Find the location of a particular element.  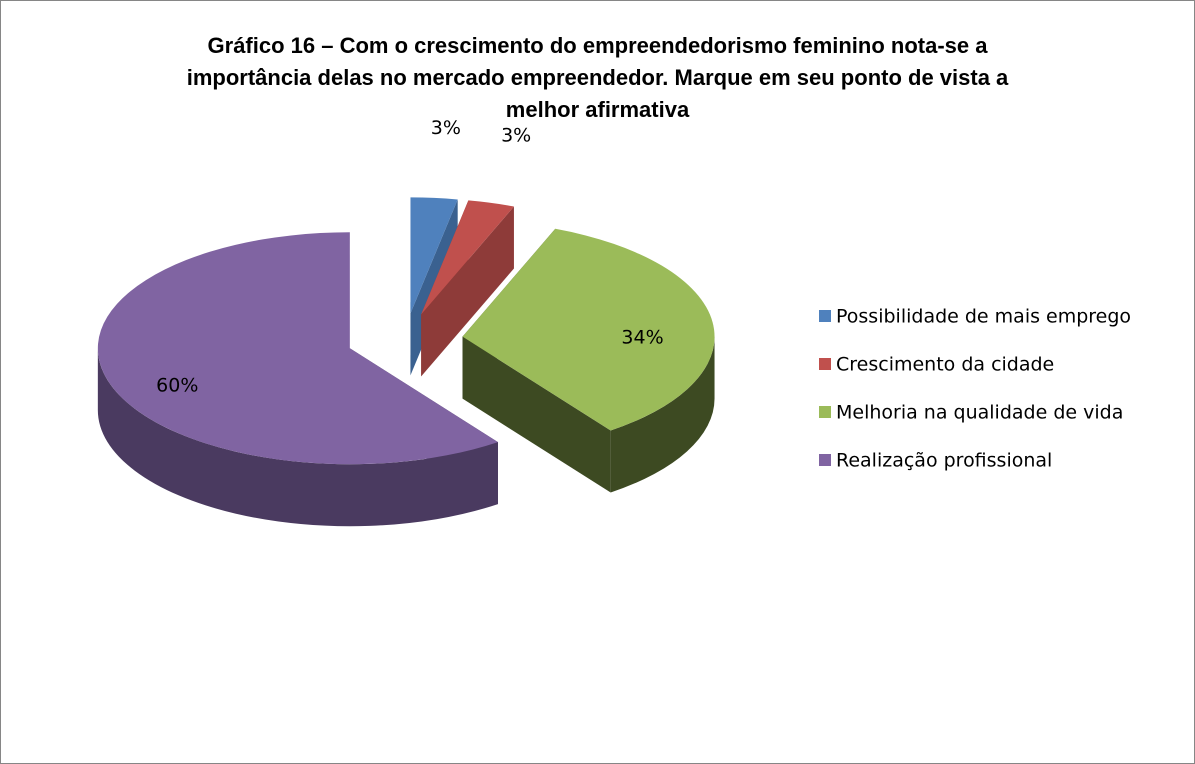

legend-label: Melhoria na qualidade de vida is located at coordinates (979, 413).